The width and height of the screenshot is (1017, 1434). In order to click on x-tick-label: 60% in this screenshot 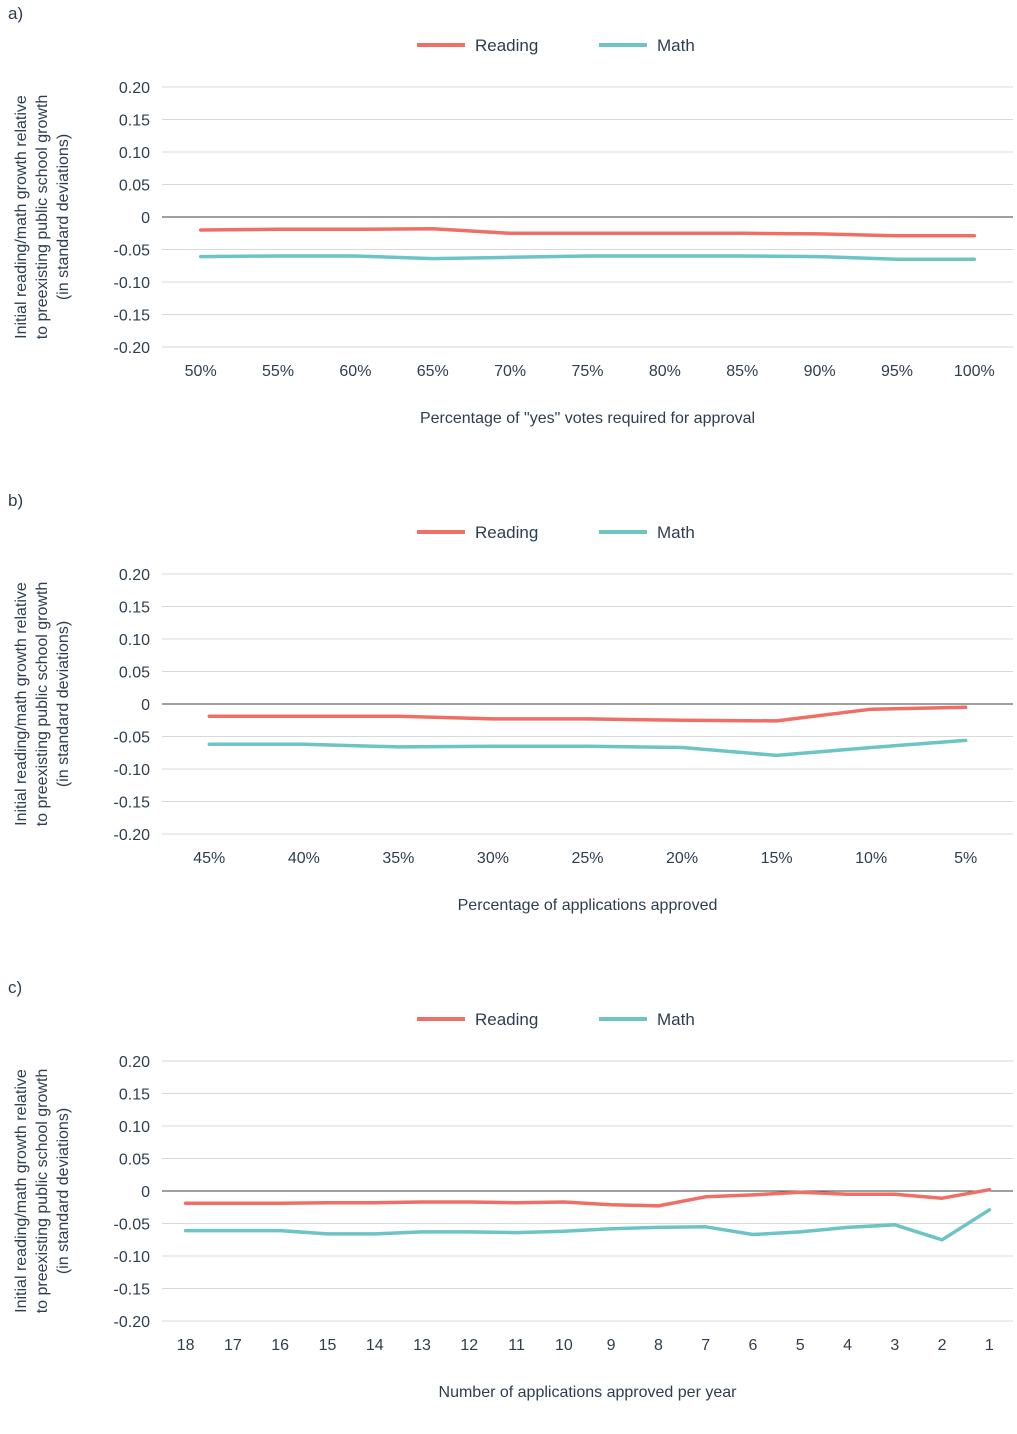, I will do `click(355, 371)`.